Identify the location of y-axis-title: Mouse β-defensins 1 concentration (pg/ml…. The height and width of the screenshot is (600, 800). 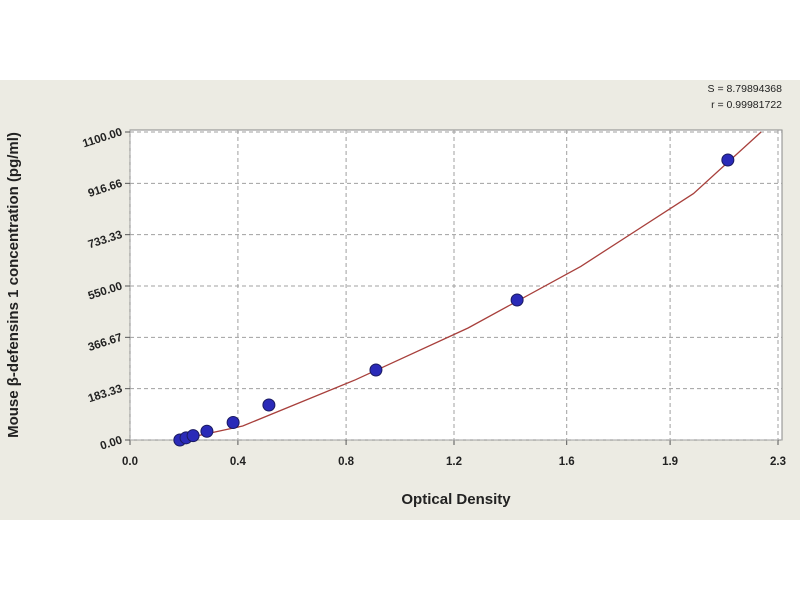
(13, 285).